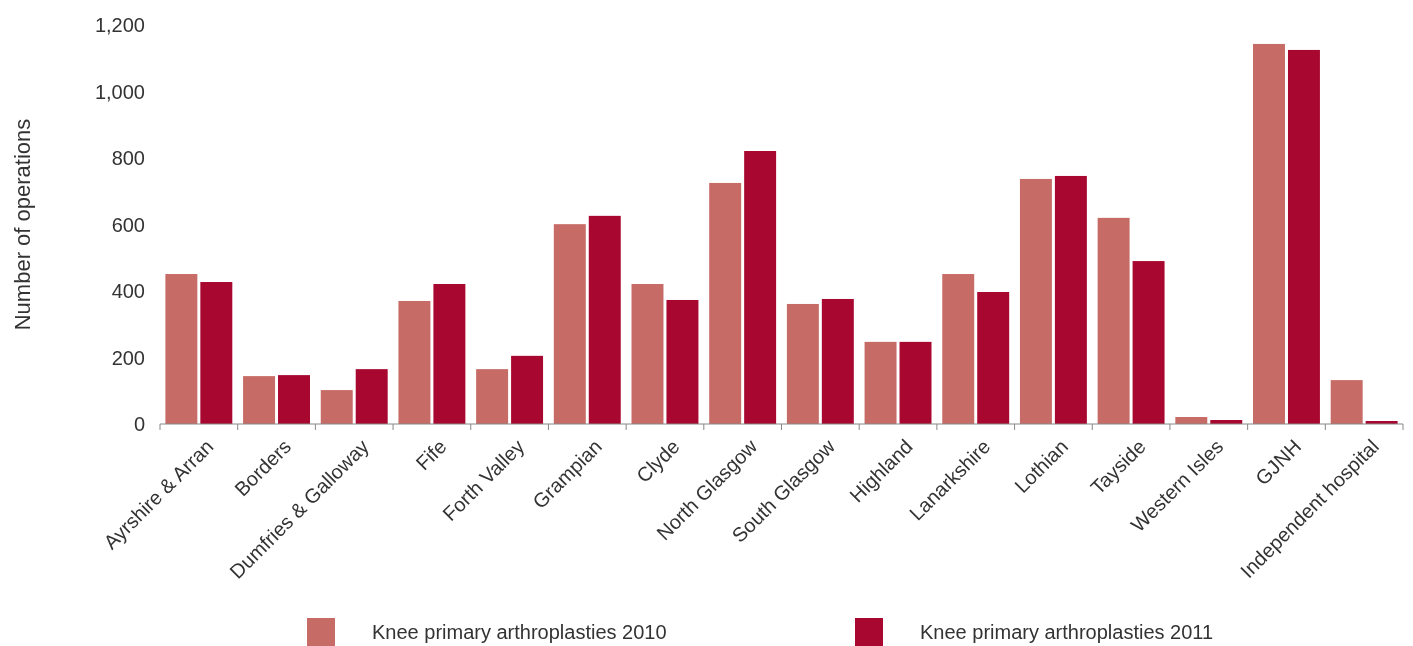 The width and height of the screenshot is (1413, 646). What do you see at coordinates (139, 424) in the screenshot?
I see `y-tick-label: 0` at bounding box center [139, 424].